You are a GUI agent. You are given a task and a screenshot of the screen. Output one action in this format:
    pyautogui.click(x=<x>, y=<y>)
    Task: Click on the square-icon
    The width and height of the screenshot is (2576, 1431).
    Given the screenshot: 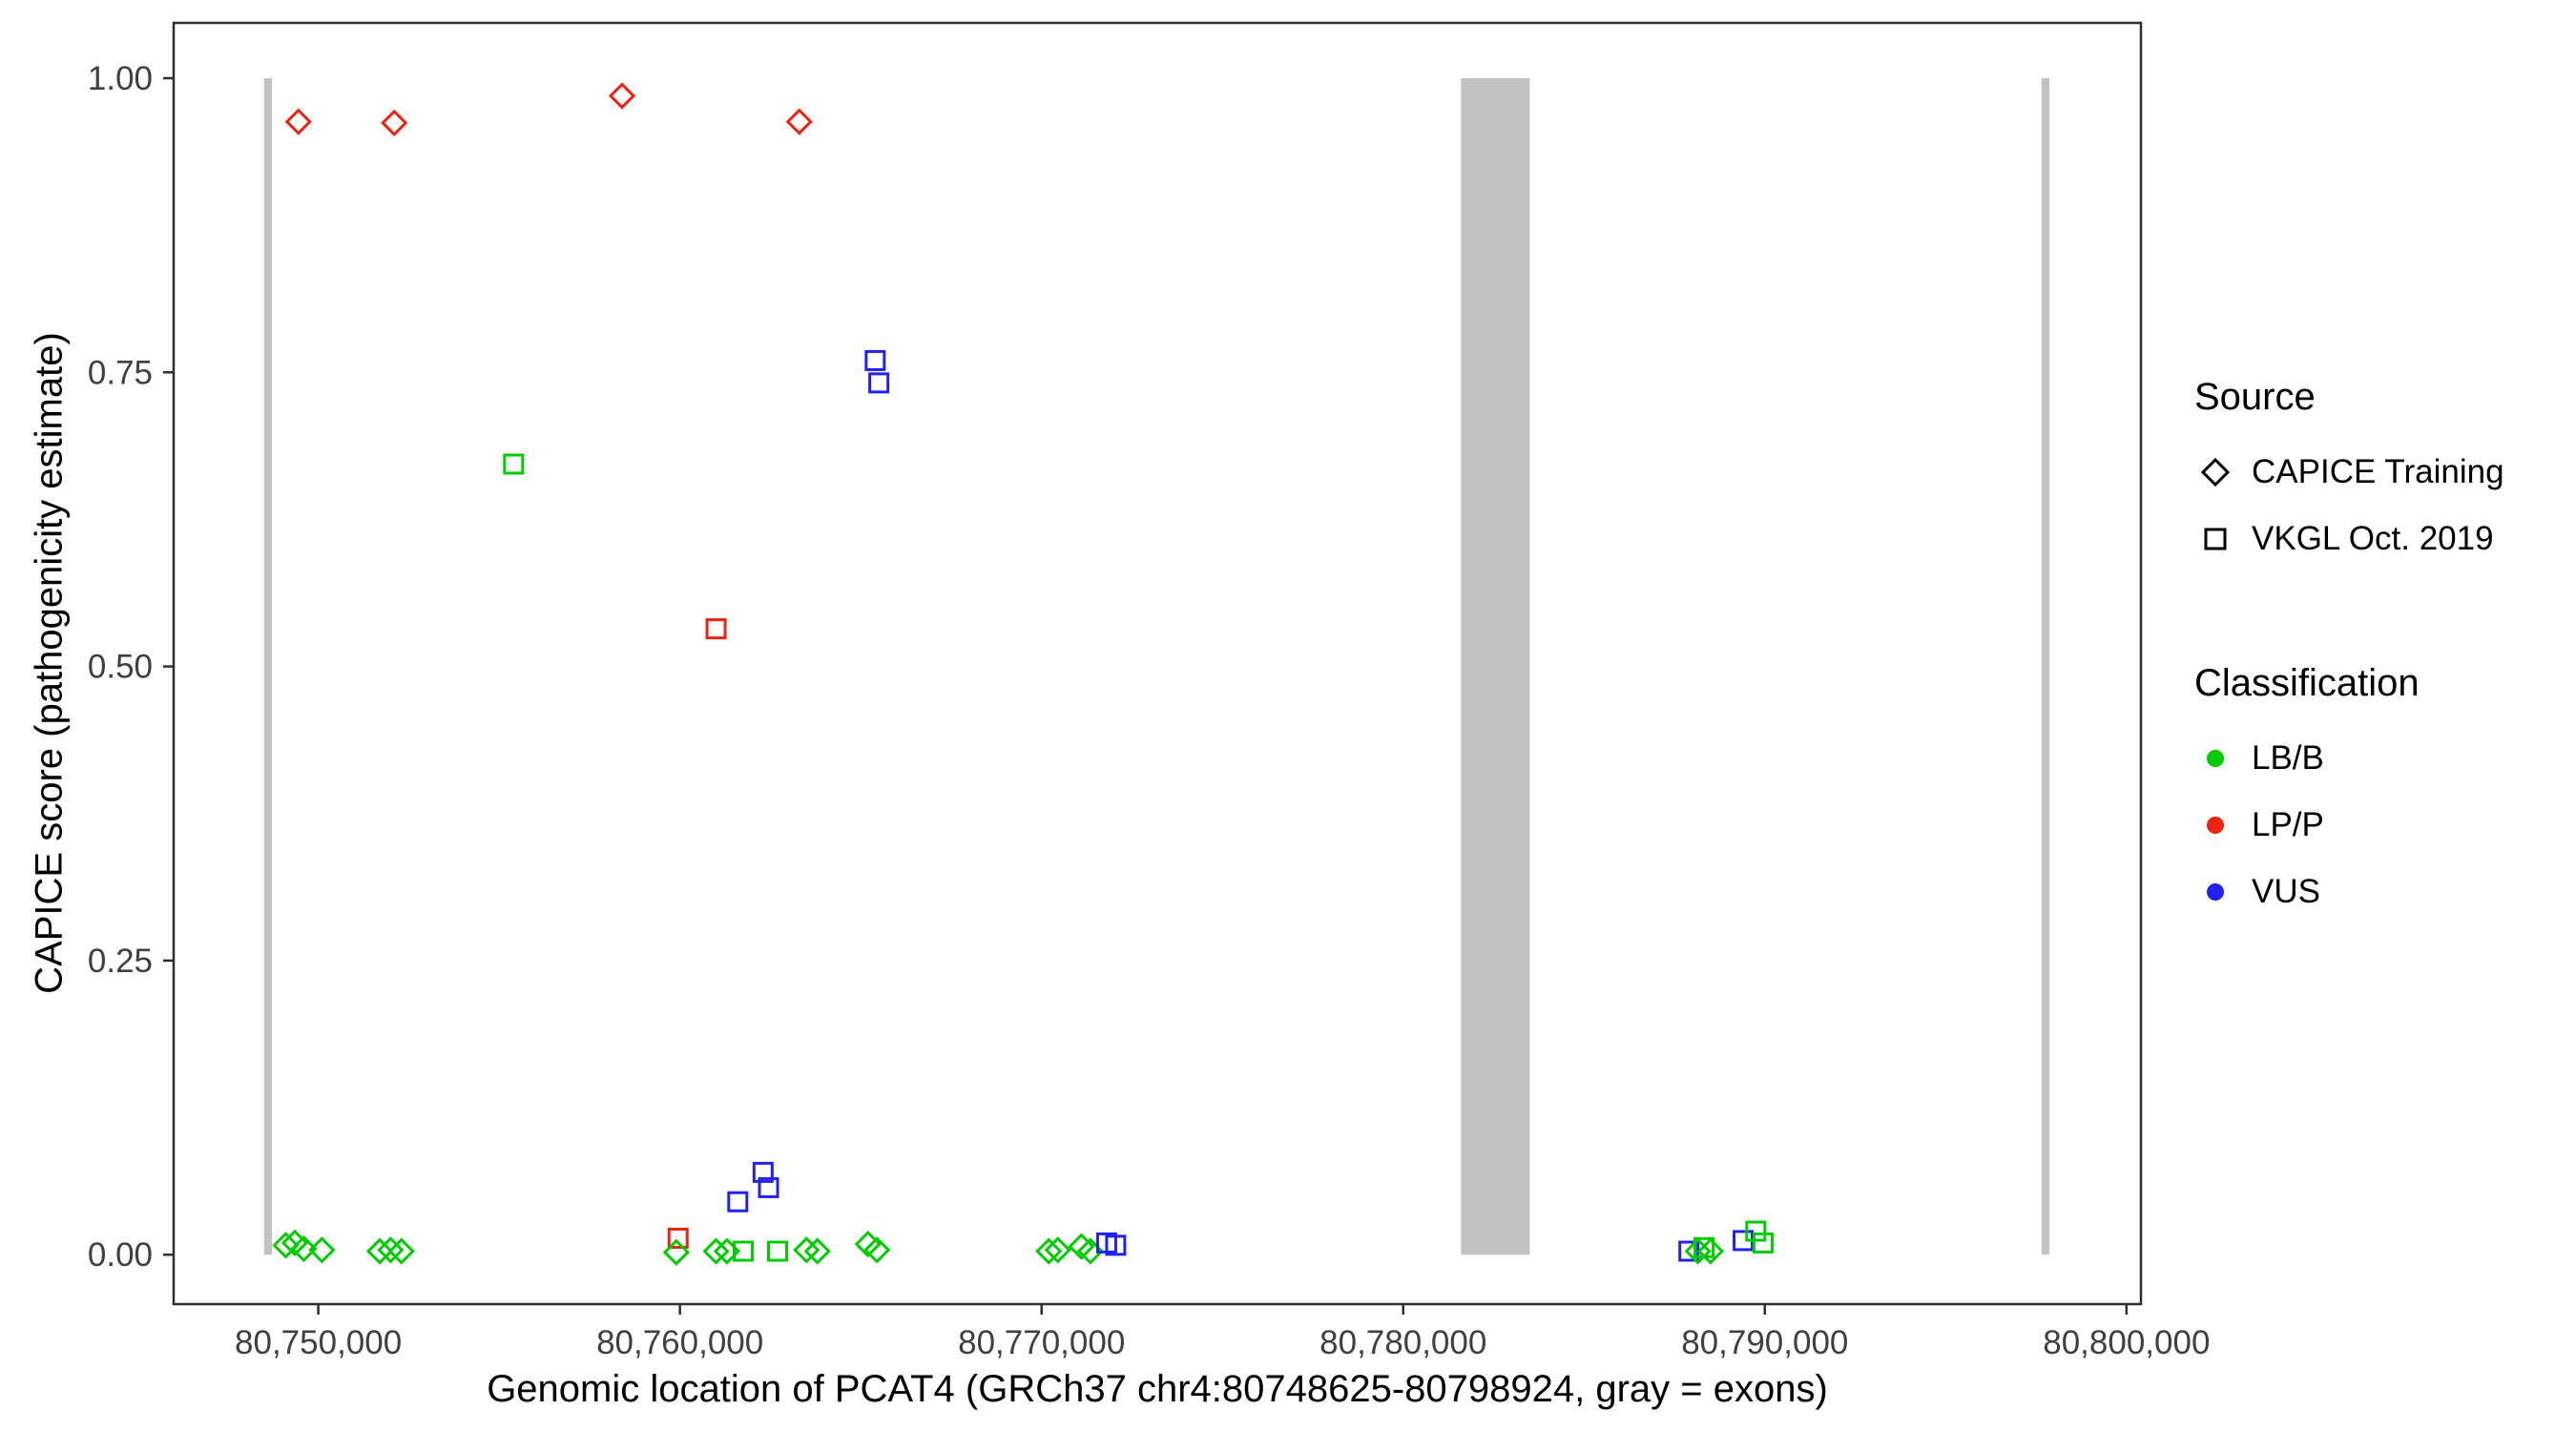 What is the action you would take?
    pyautogui.click(x=2215, y=539)
    